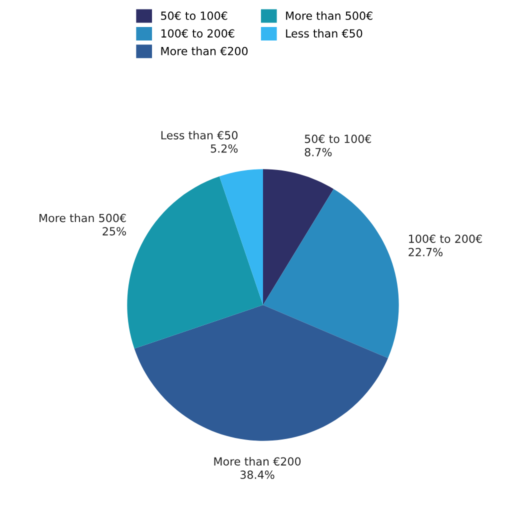  I want to click on slice-label: More than 500€, so click(83, 218).